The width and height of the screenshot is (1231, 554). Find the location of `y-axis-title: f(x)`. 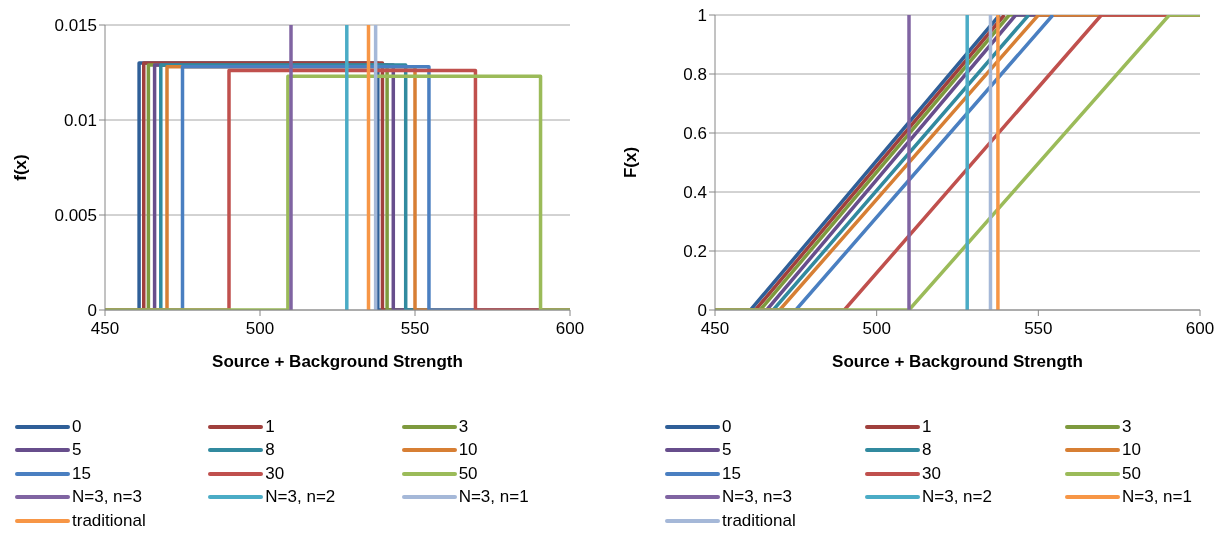

y-axis-title: f(x) is located at coordinates (21, 167).